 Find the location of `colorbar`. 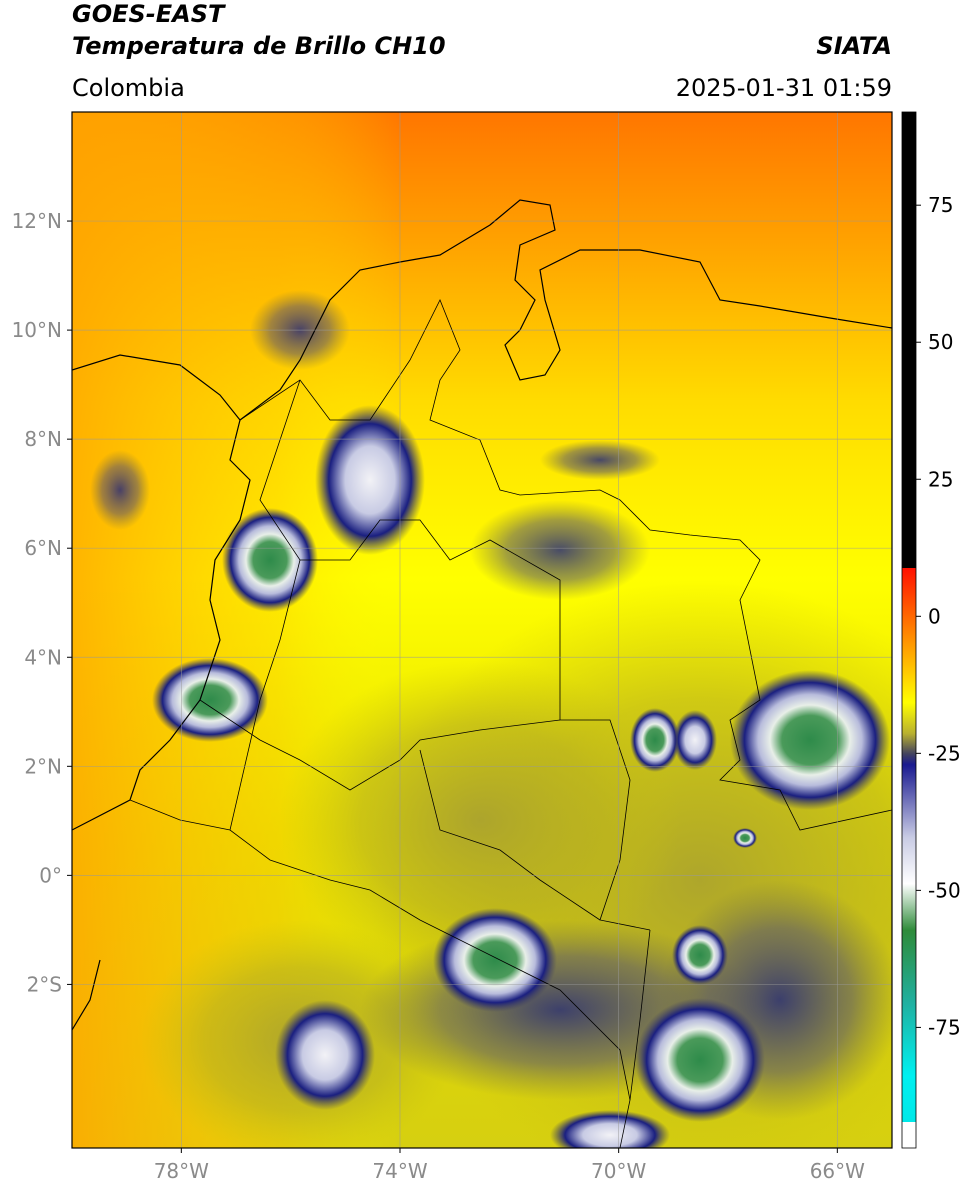

colorbar is located at coordinates (909, 630).